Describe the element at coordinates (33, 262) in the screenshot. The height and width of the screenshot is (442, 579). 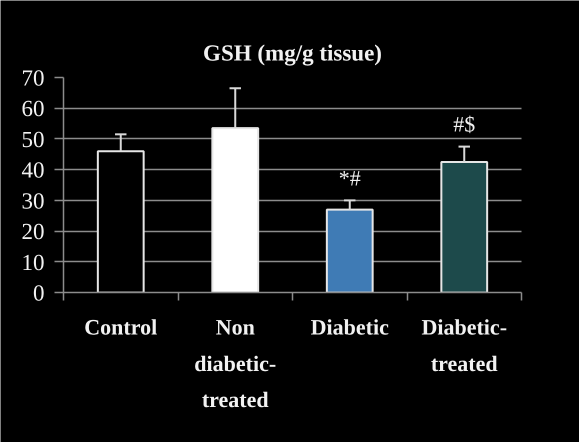
I see `y-tick-label: 10` at that location.